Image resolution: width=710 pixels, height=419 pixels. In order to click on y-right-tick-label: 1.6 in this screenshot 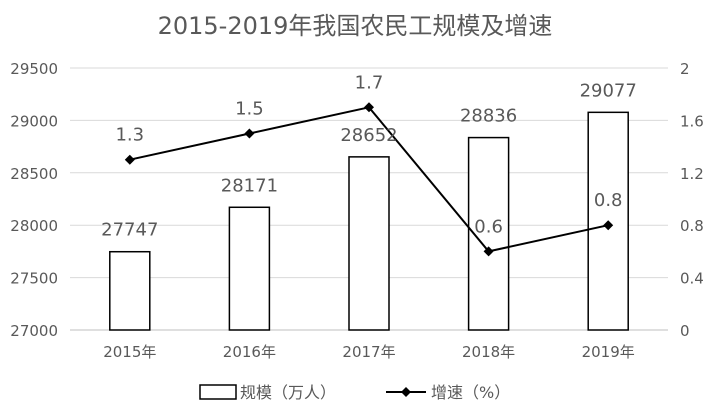, I will do `click(692, 121)`.